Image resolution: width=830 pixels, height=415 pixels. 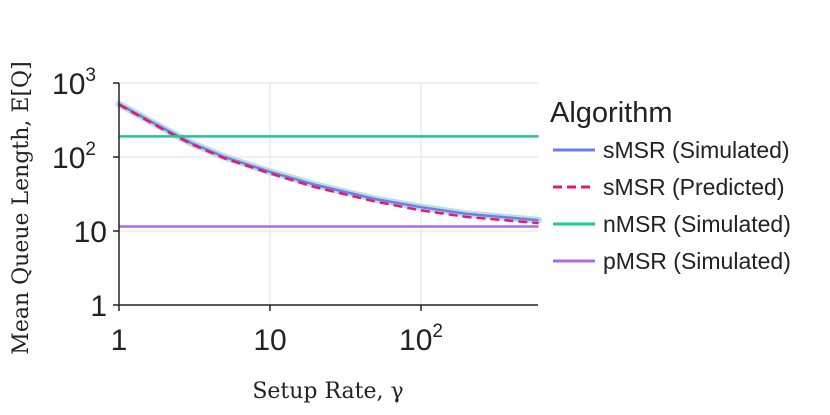 What do you see at coordinates (119, 340) in the screenshot?
I see `x-tick-label: 1` at bounding box center [119, 340].